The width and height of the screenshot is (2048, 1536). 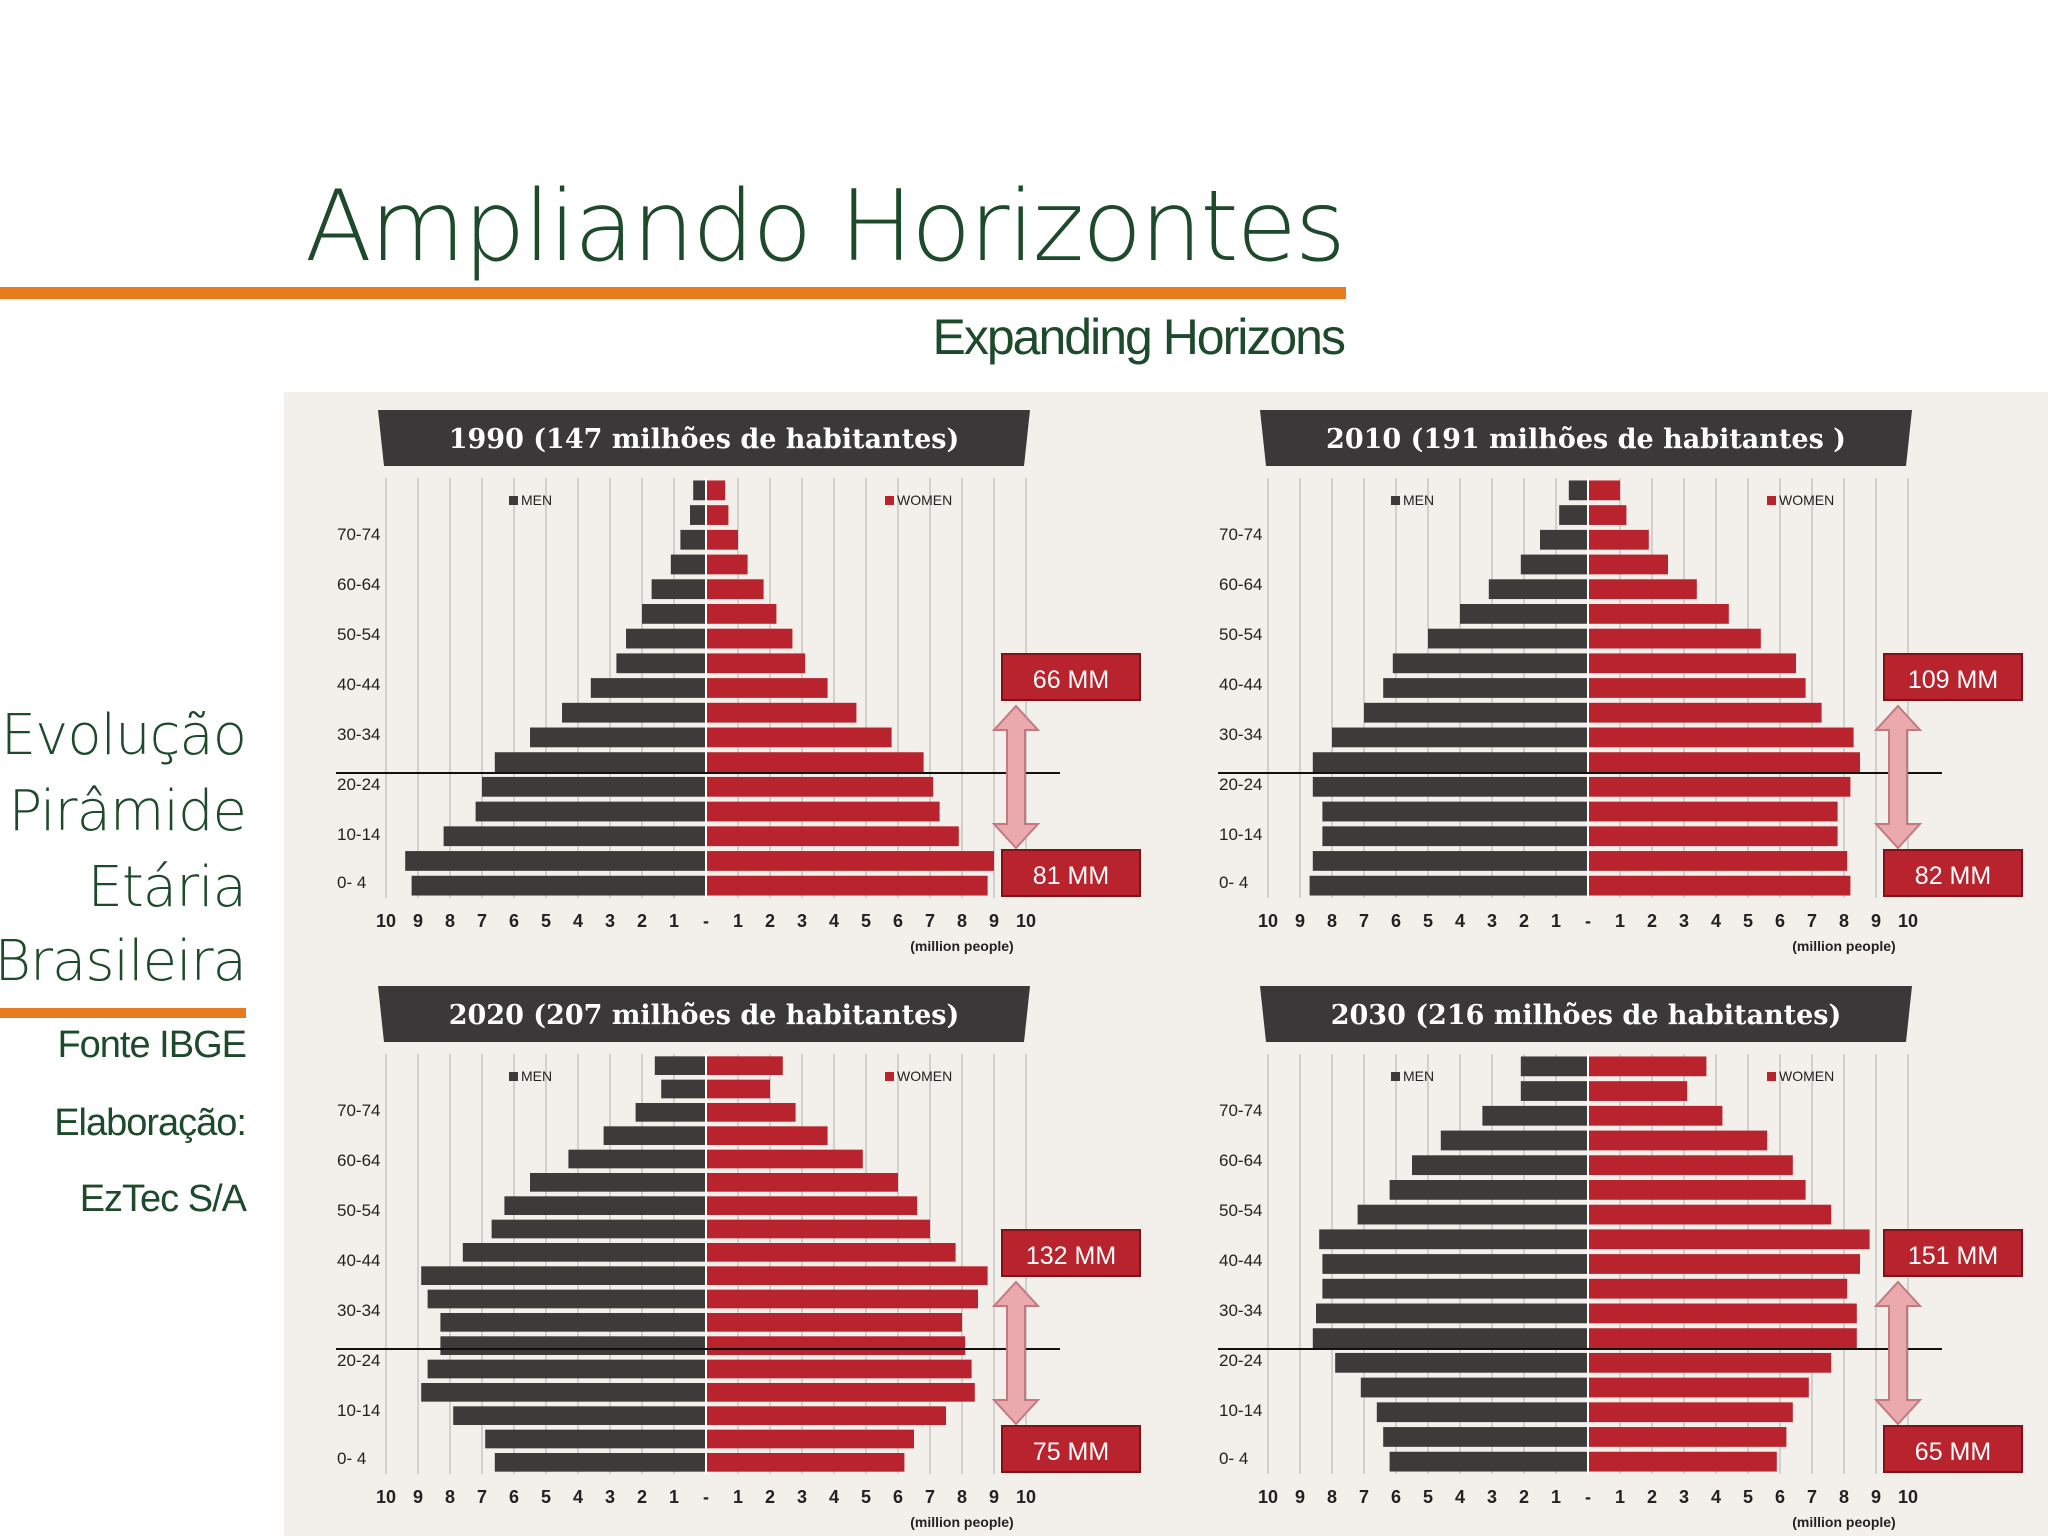 What do you see at coordinates (358, 1410) in the screenshot?
I see `age-tick-label: 10-14` at bounding box center [358, 1410].